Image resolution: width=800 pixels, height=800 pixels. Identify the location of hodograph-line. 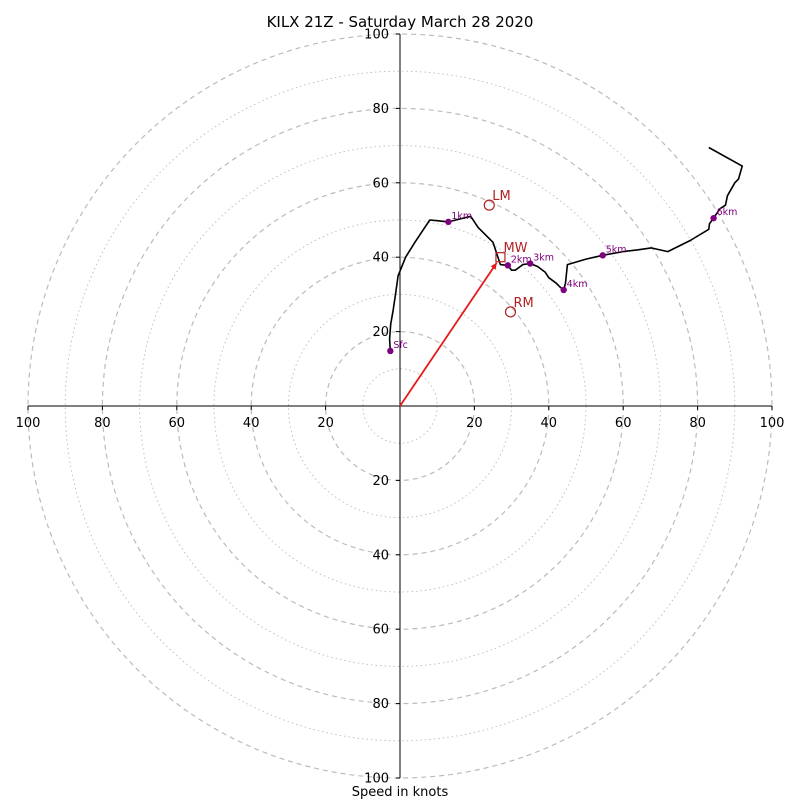
(566, 248).